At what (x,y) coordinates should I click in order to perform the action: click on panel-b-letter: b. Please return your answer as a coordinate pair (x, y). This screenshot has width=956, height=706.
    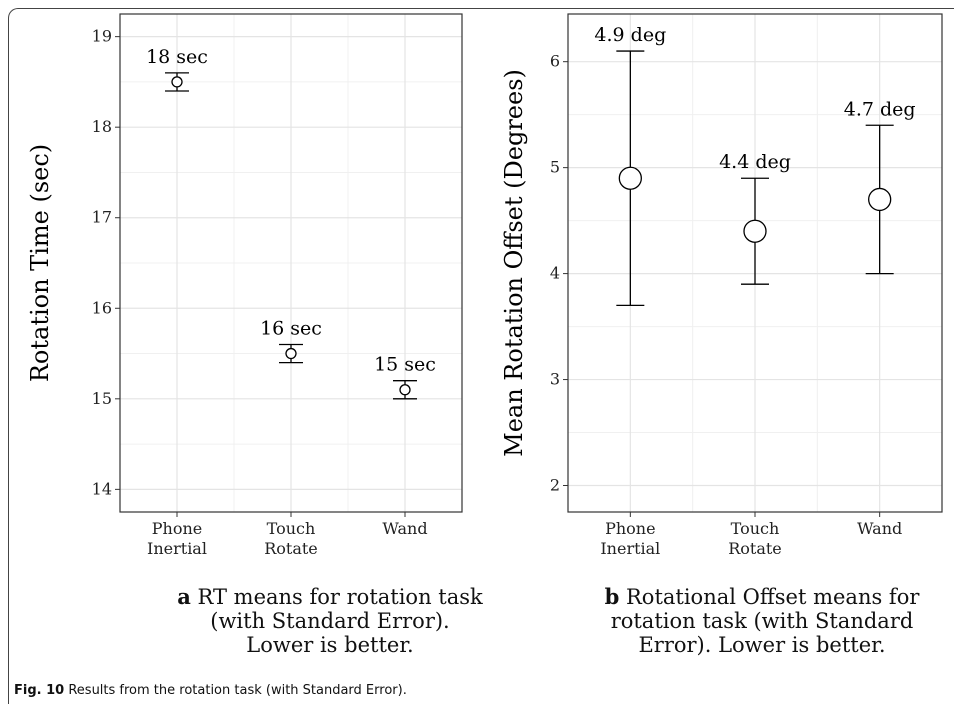
    Looking at the image, I should click on (612, 596).